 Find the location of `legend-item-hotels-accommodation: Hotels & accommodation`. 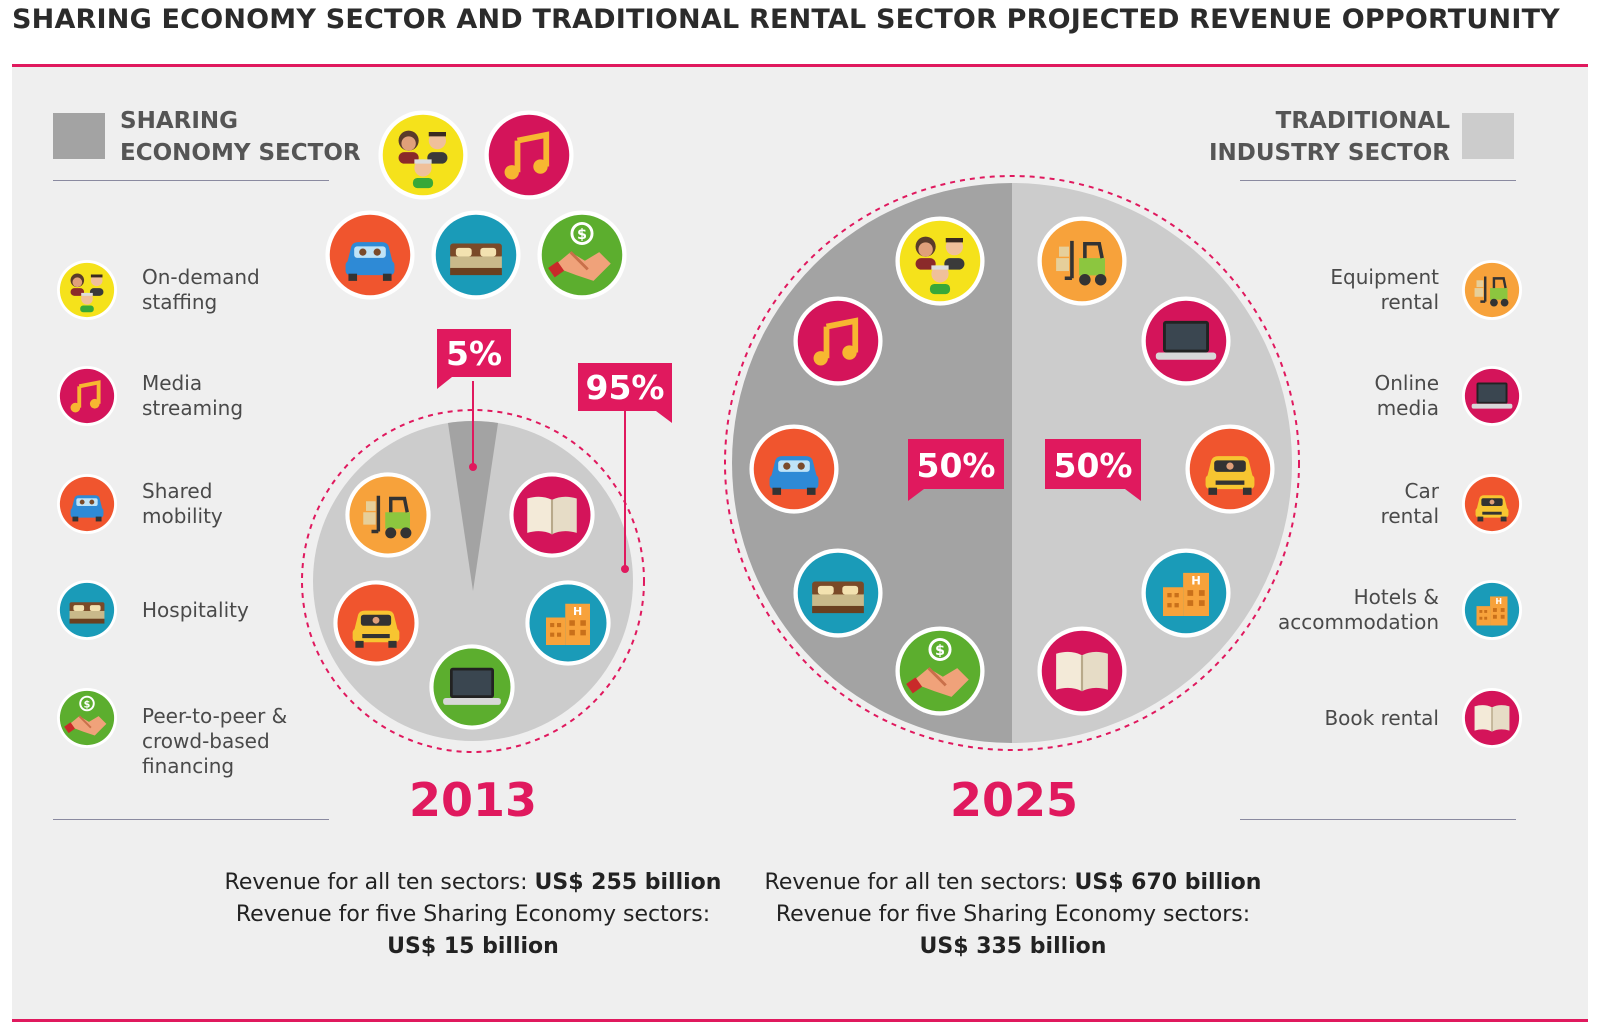

legend-item-hotels-accommodation: Hotels & accommodation is located at coordinates (1400, 610).